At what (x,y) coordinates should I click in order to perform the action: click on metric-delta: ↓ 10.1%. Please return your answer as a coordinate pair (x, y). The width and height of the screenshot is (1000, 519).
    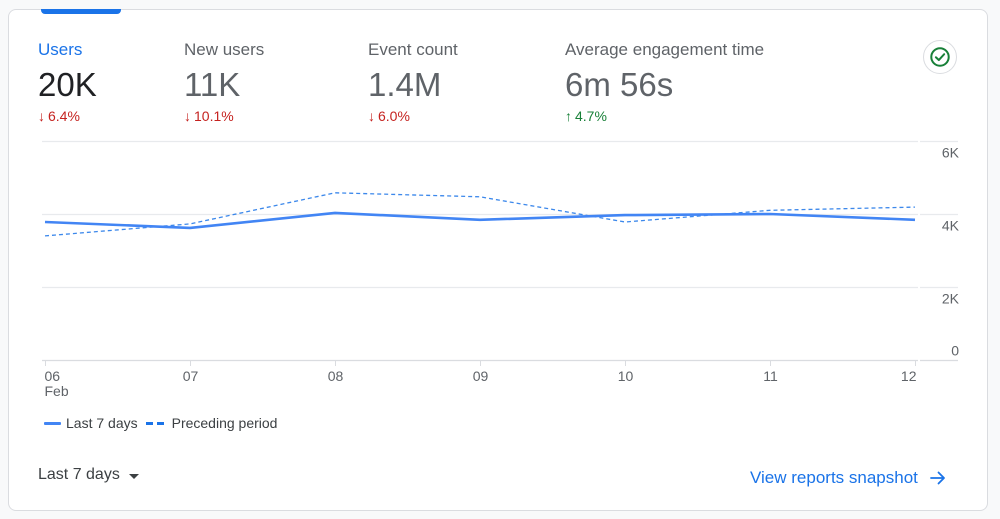
    Looking at the image, I should click on (224, 116).